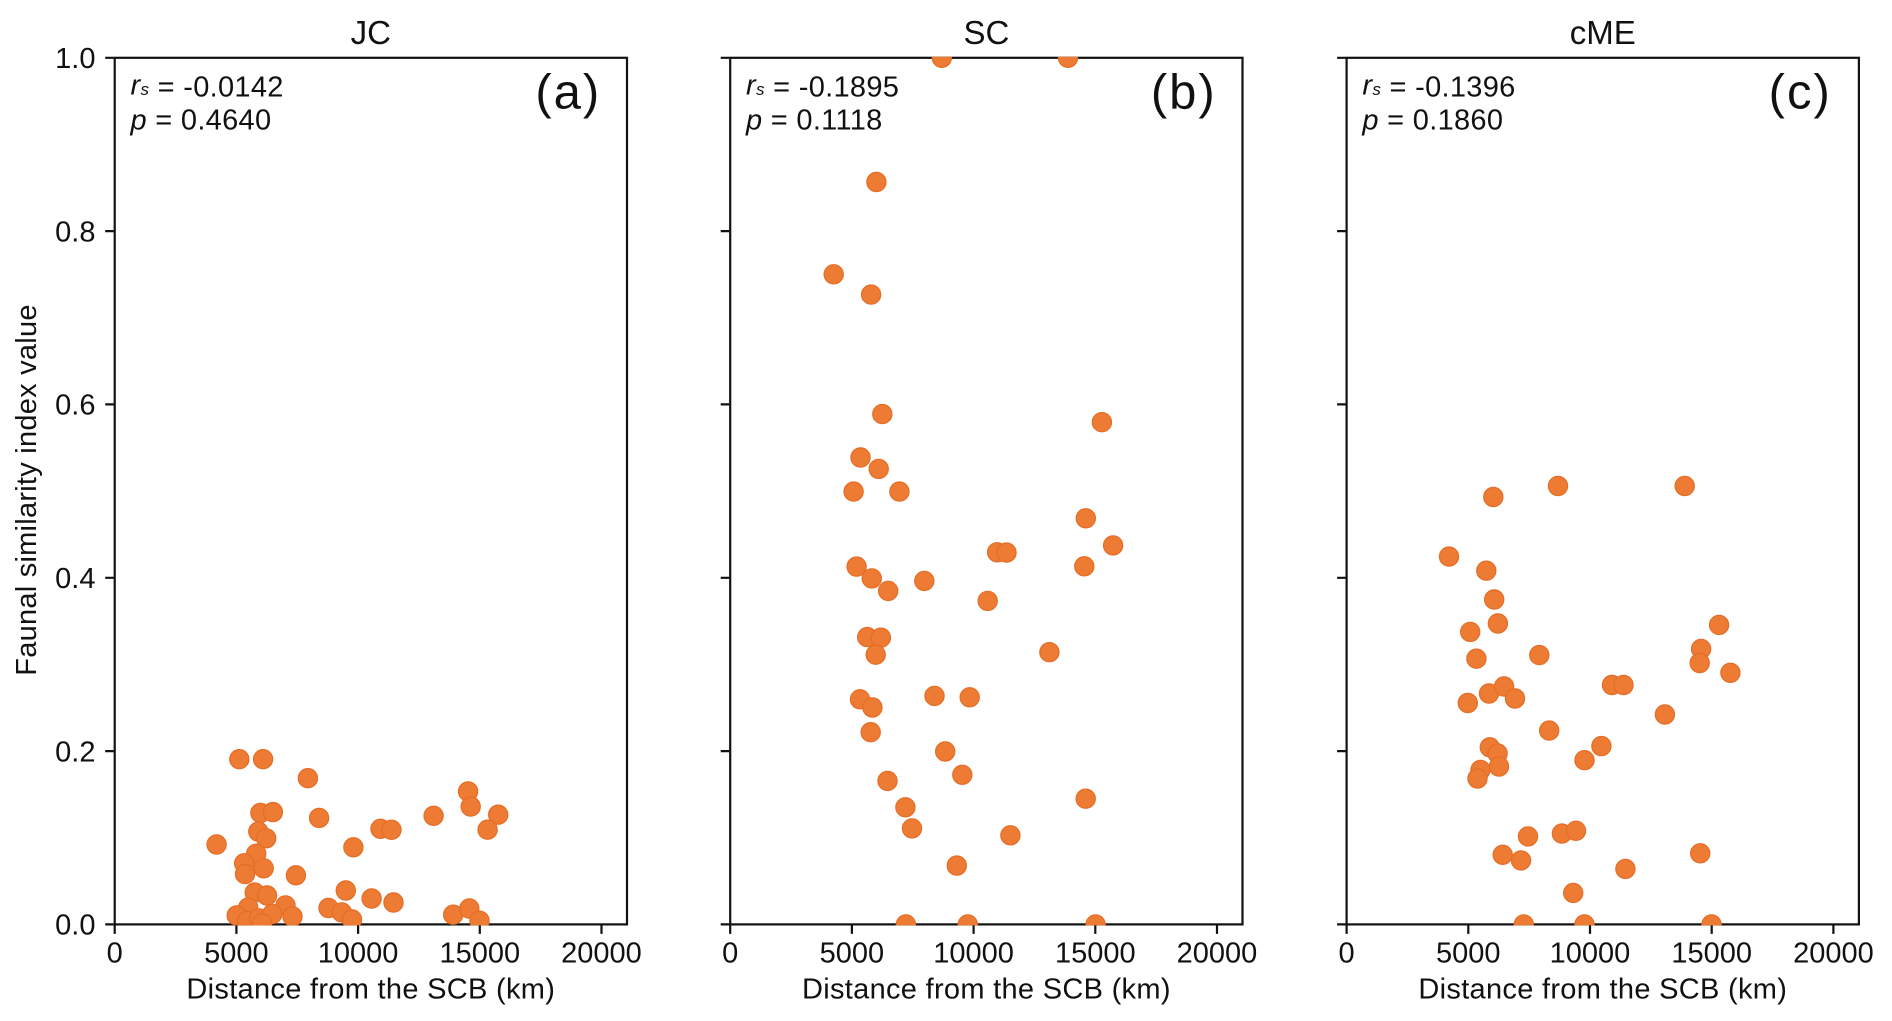  What do you see at coordinates (1603, 32) in the screenshot?
I see `svg-text: cME` at bounding box center [1603, 32].